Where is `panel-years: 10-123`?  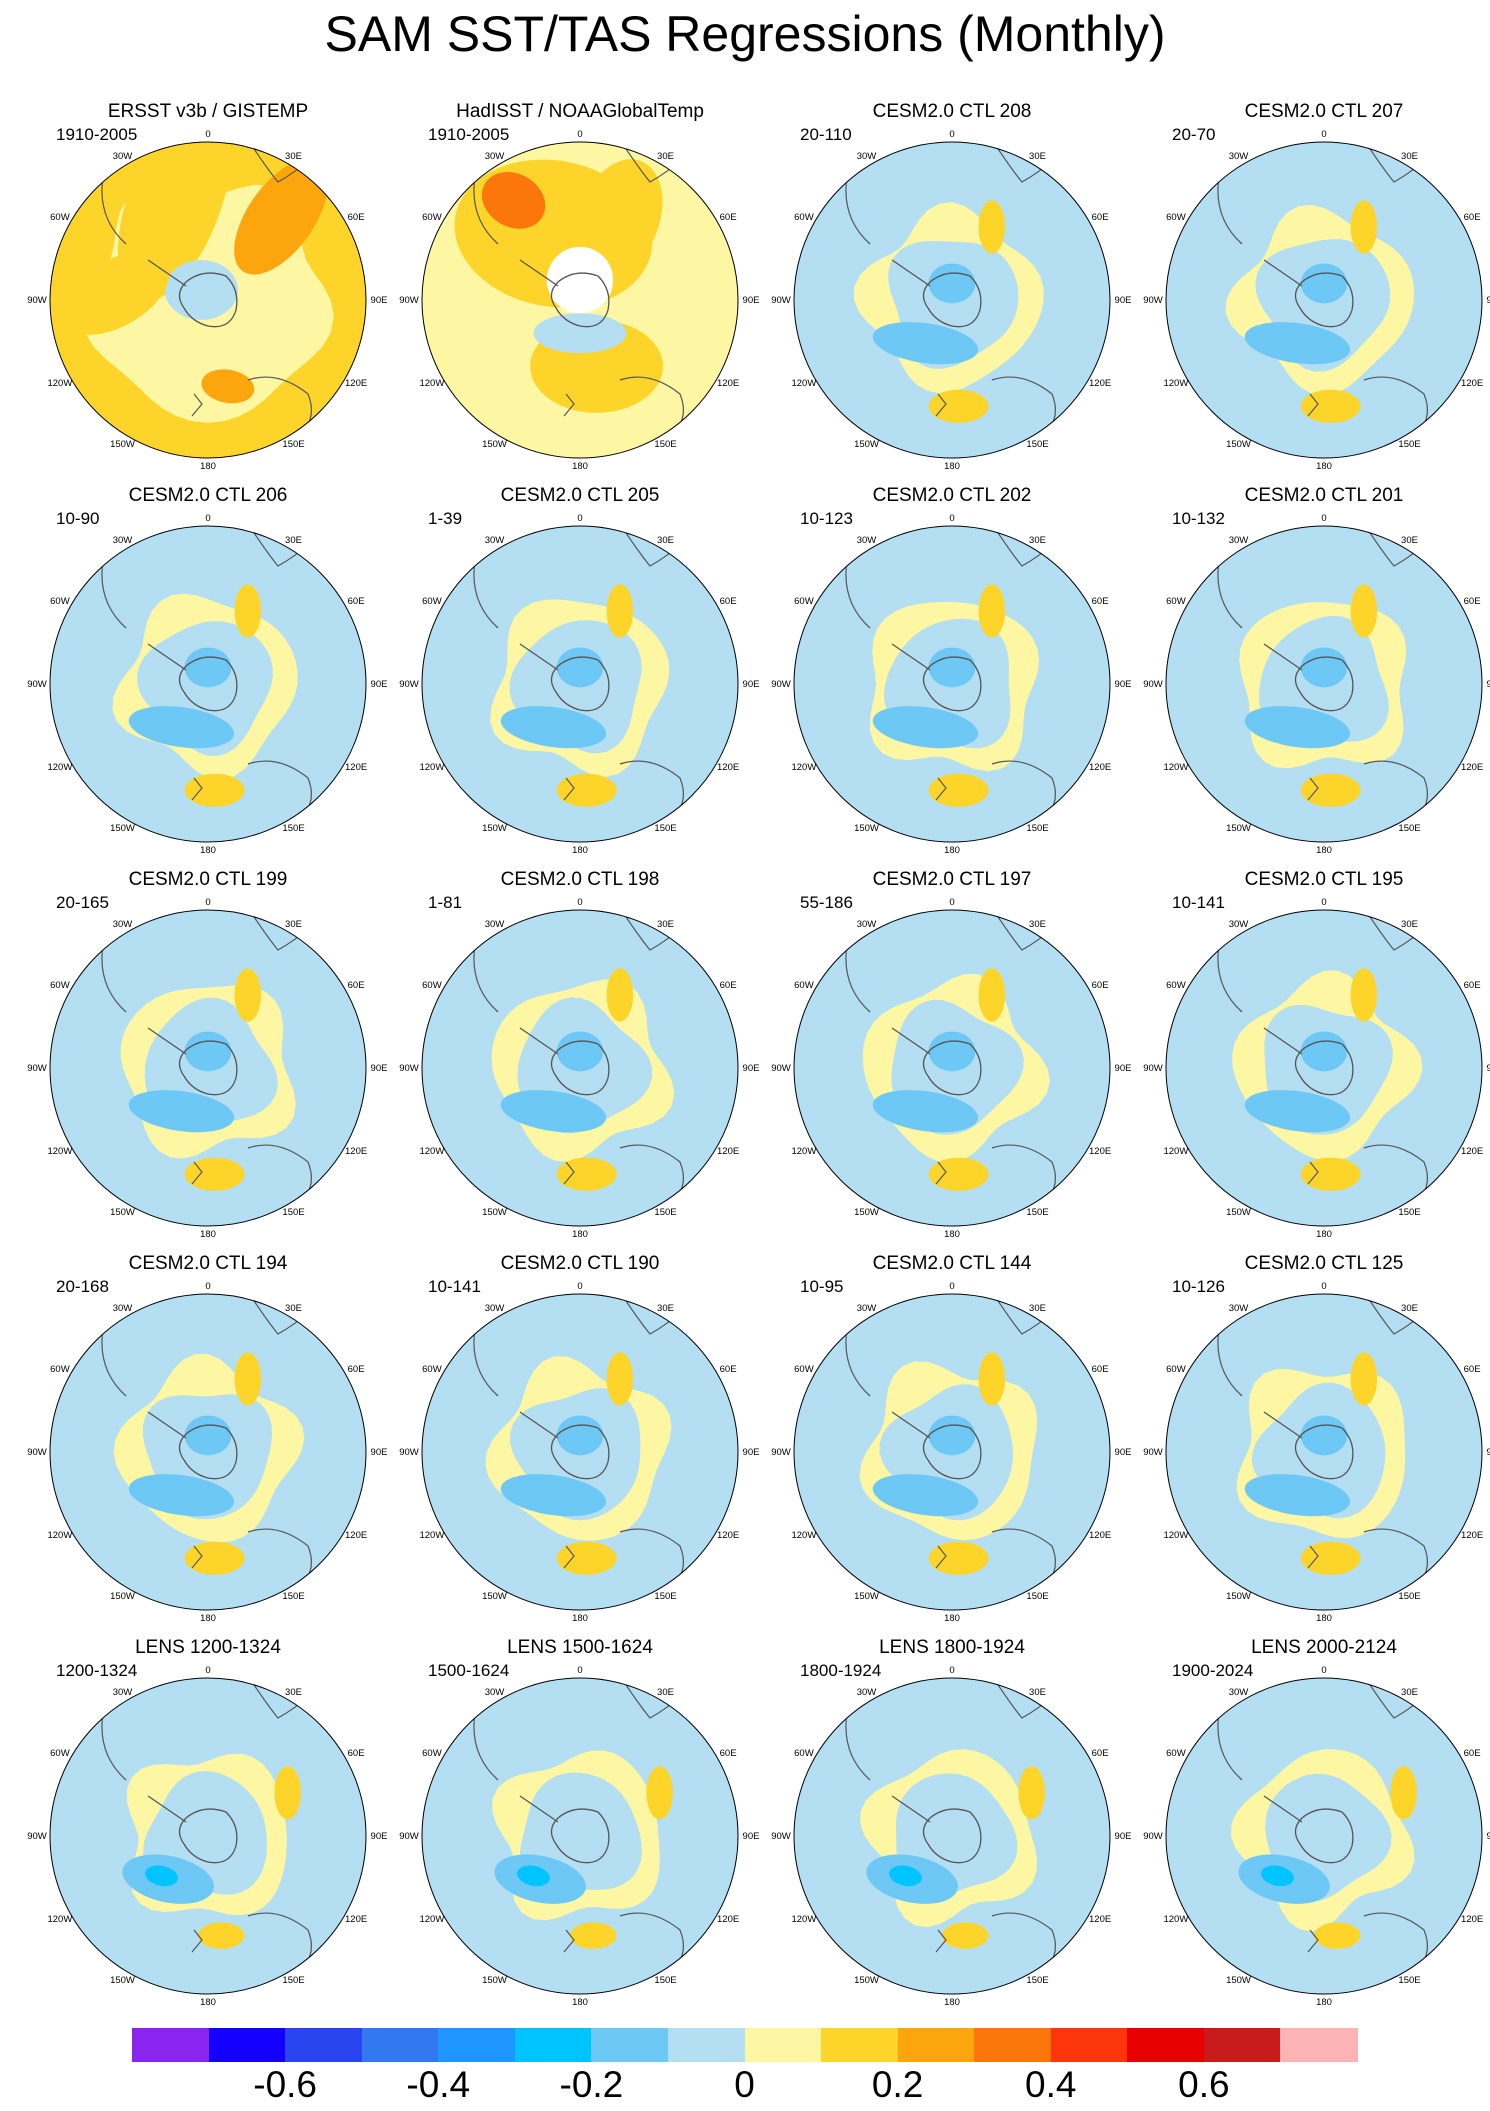
panel-years: 10-123 is located at coordinates (826, 518).